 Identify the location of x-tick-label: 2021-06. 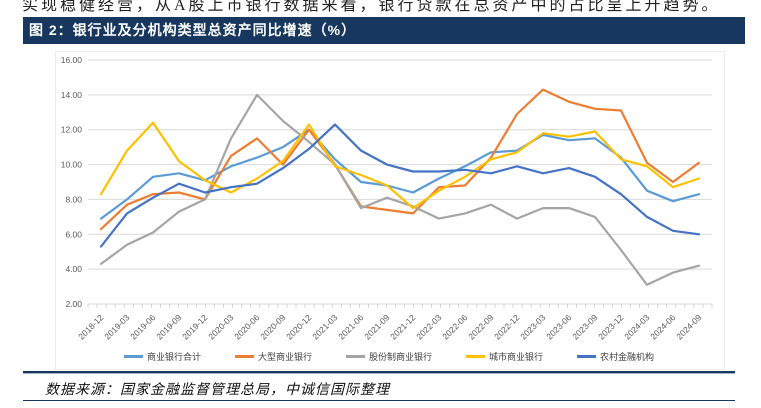
(350, 326).